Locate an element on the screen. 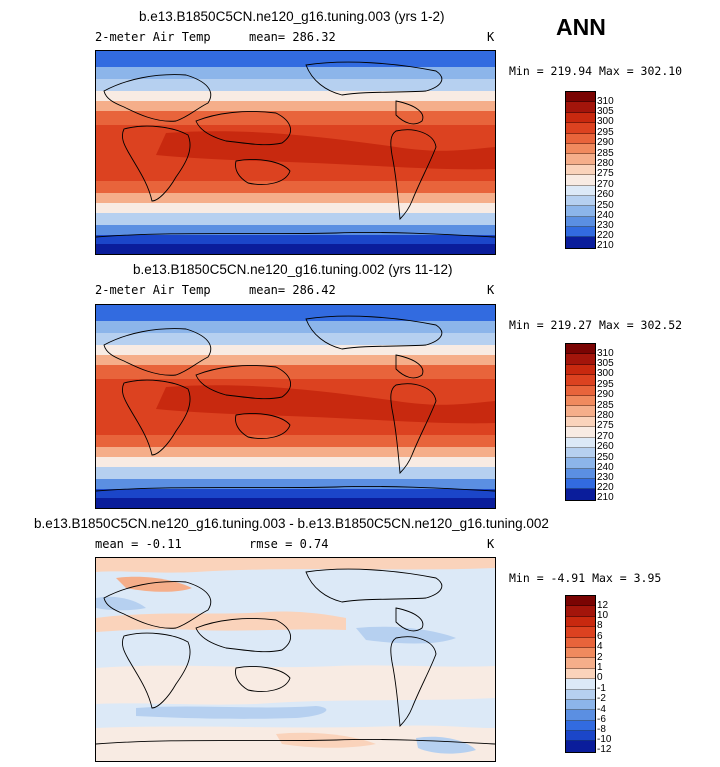 This screenshot has height=767, width=720. panel2-variable: 2-meter Air Temp is located at coordinates (153, 290).